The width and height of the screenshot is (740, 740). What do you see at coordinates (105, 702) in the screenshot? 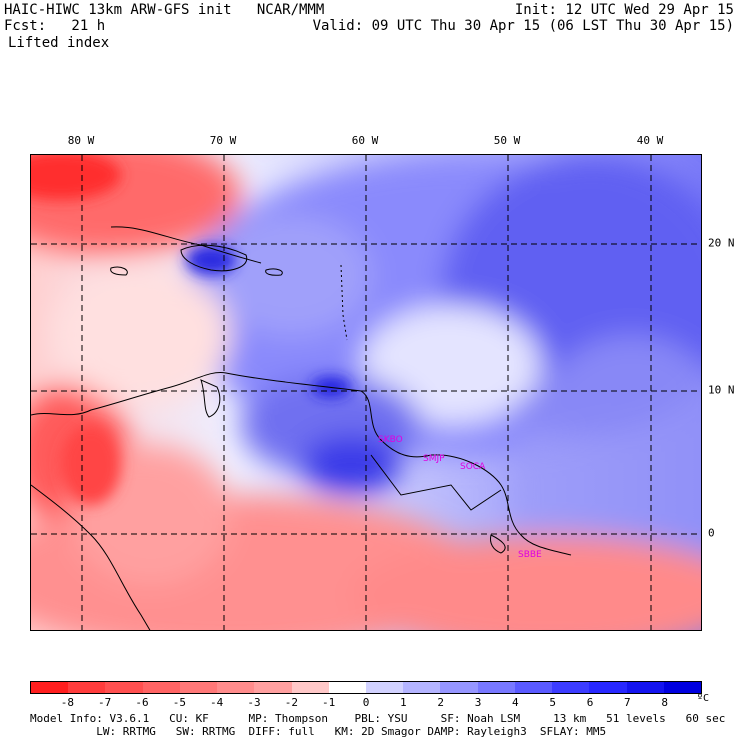
I see `colorbar-tick-label: -7` at bounding box center [105, 702].